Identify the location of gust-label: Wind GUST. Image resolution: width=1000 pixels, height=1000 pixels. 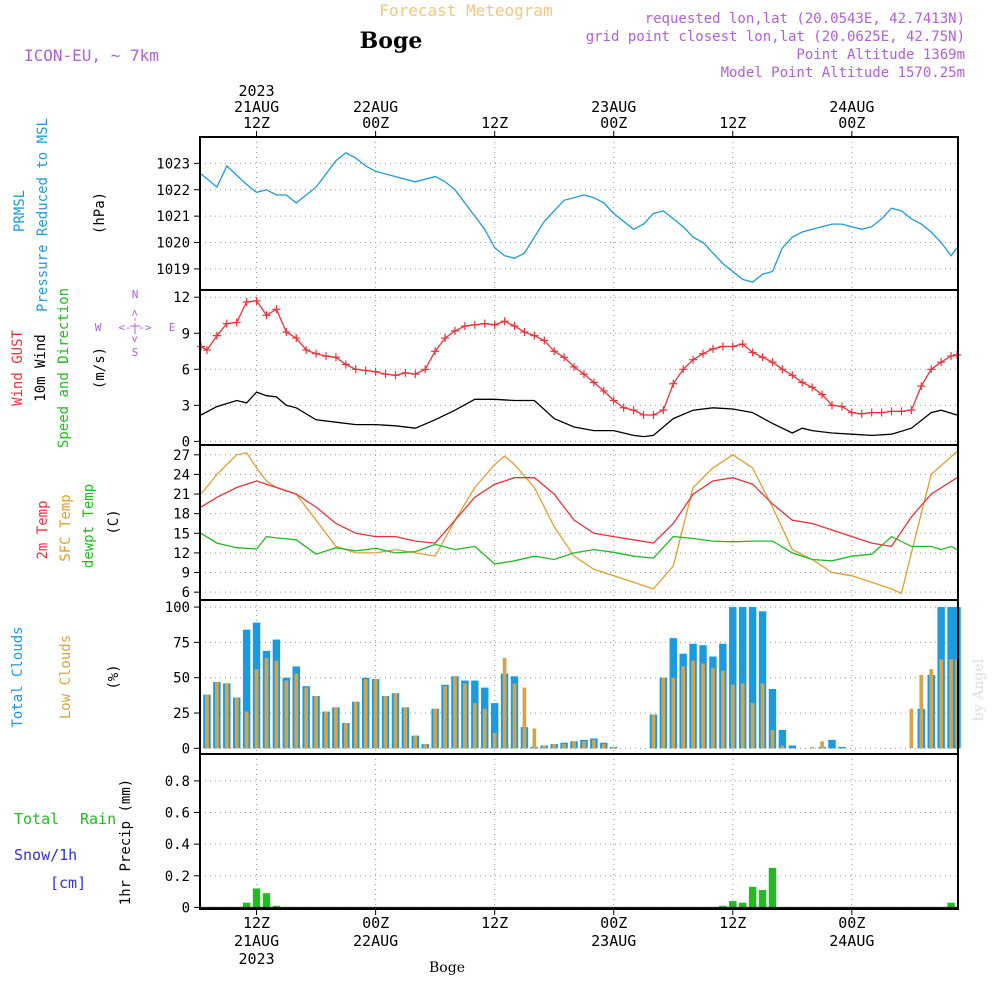
(18, 368).